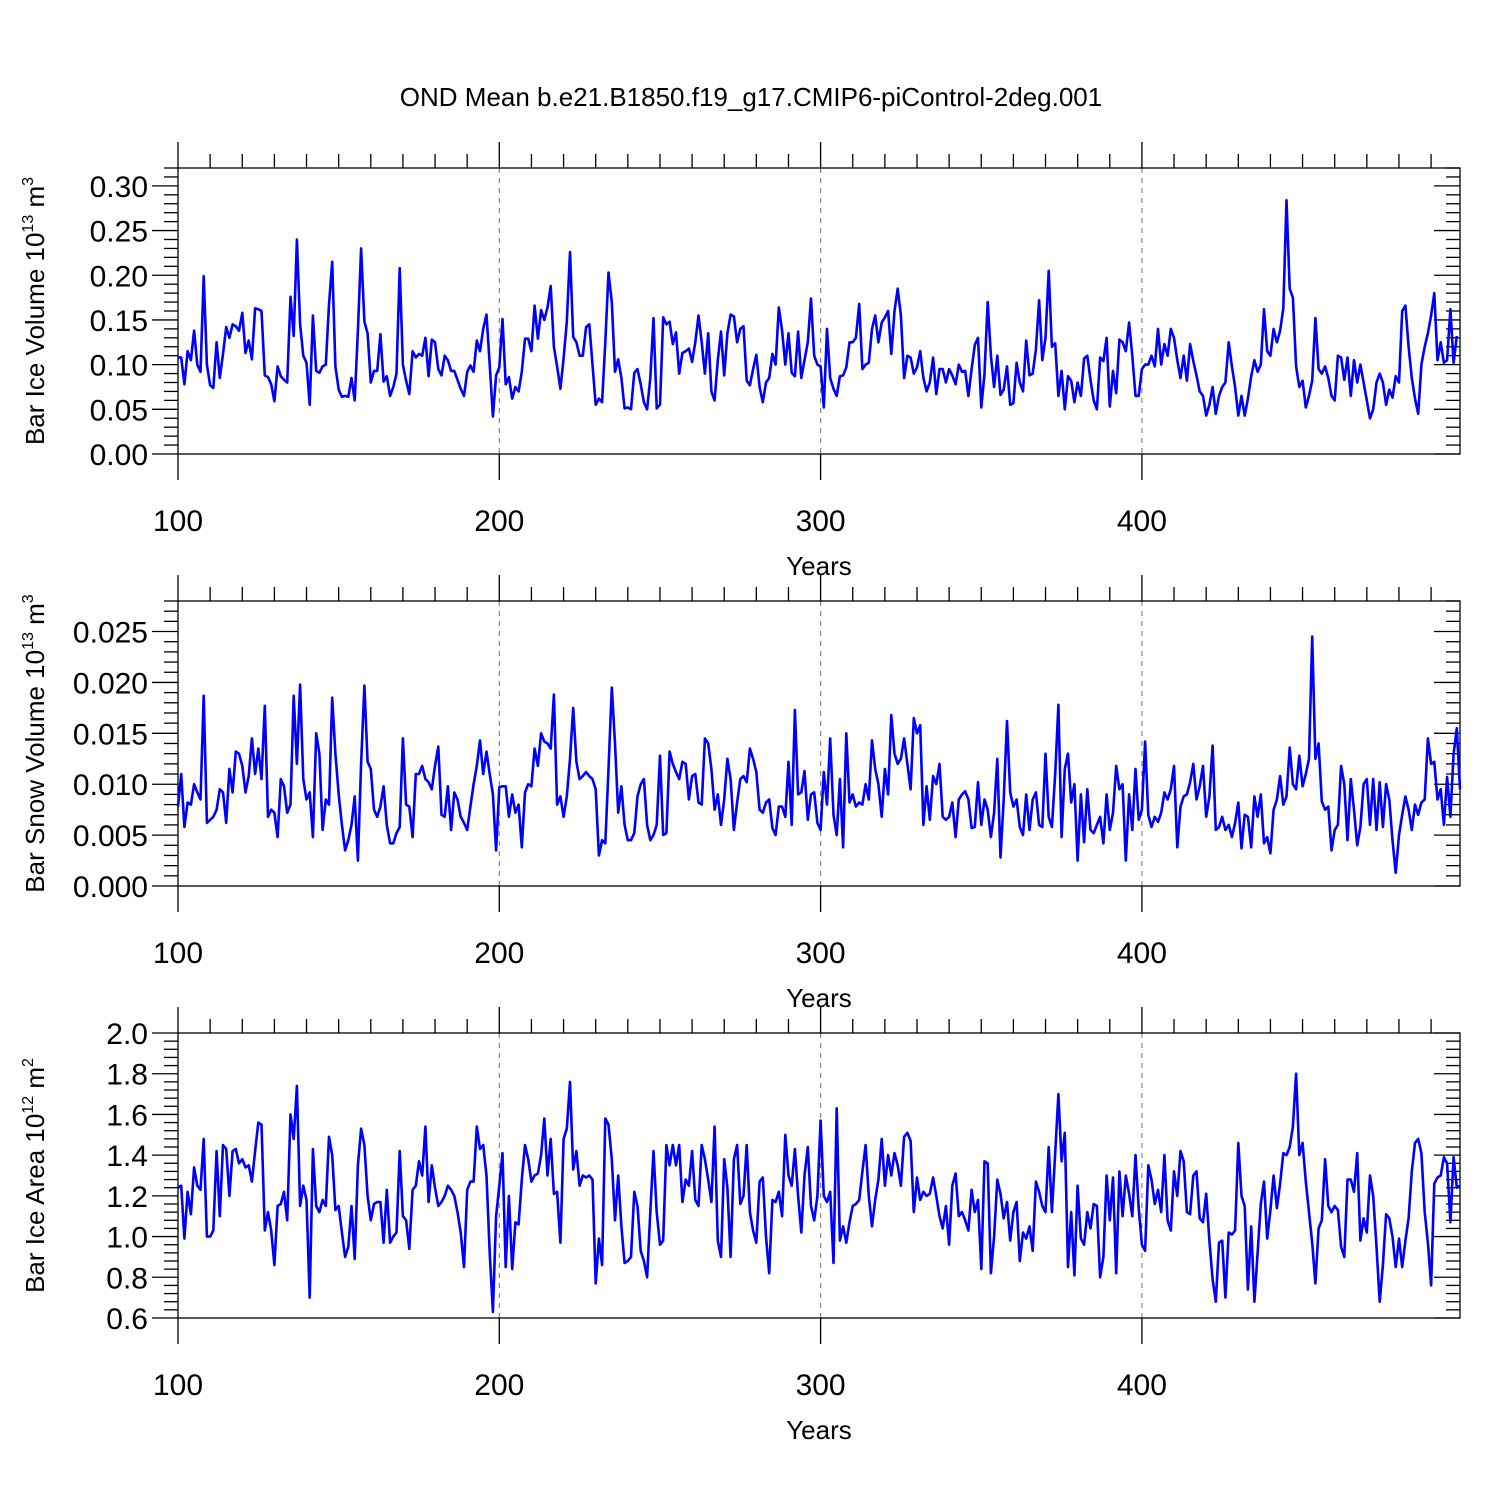 The height and width of the screenshot is (1500, 1500). What do you see at coordinates (119, 410) in the screenshot?
I see `y-tick-label: 0.05` at bounding box center [119, 410].